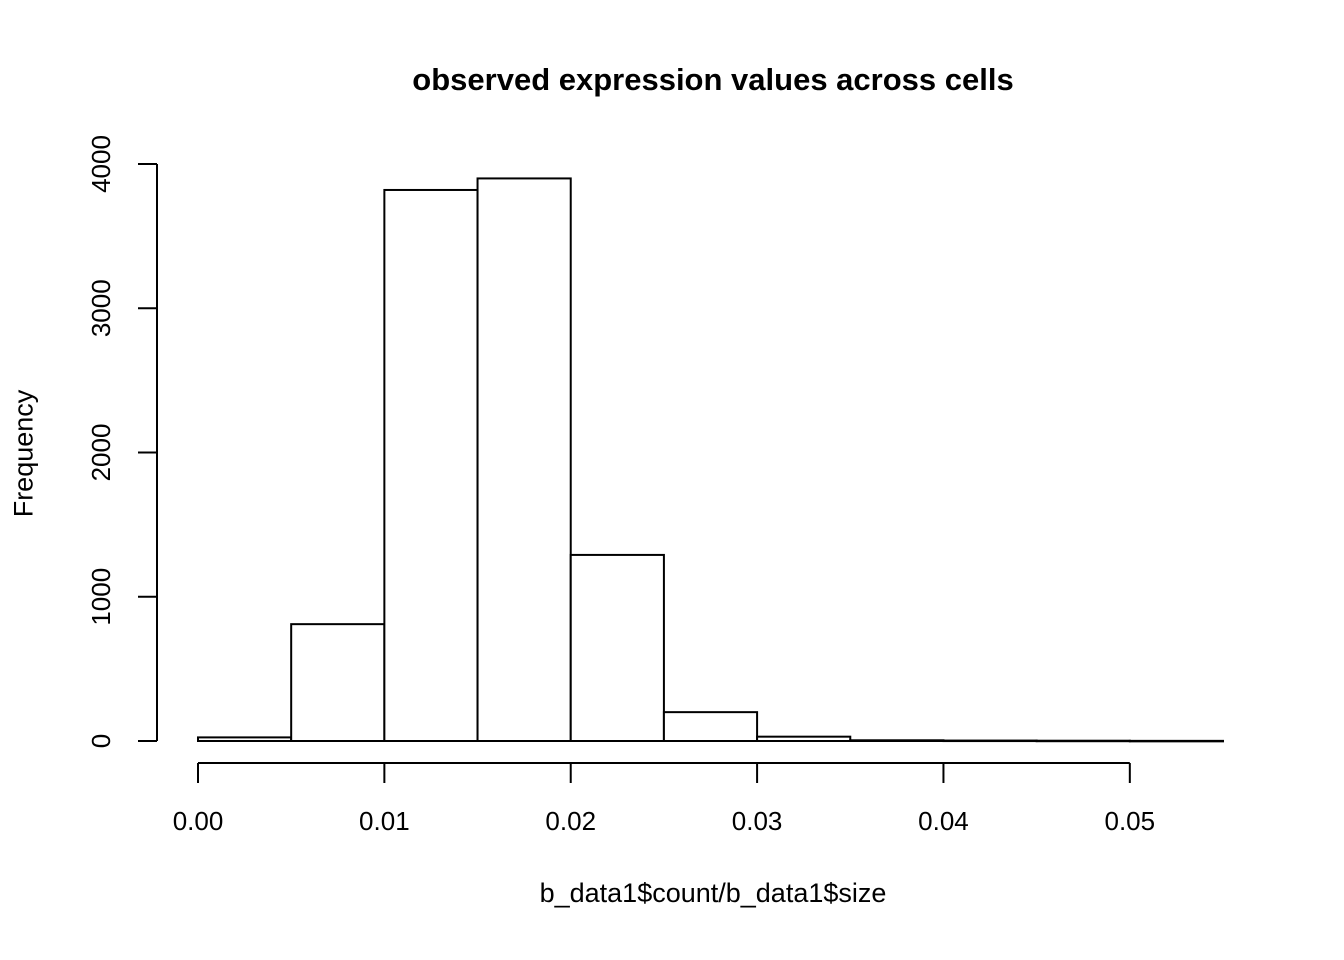  Describe the element at coordinates (713, 893) in the screenshot. I see `x-axis-title: b_data1$count/b_data1$size` at that location.